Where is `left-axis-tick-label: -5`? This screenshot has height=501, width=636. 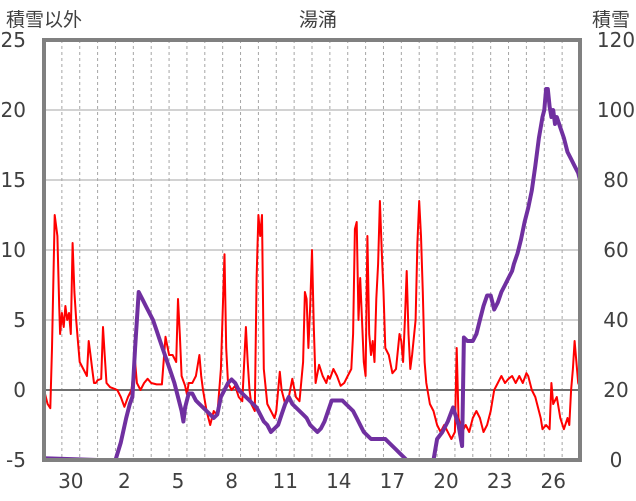 left-axis-tick-label: -5 is located at coordinates (16, 460).